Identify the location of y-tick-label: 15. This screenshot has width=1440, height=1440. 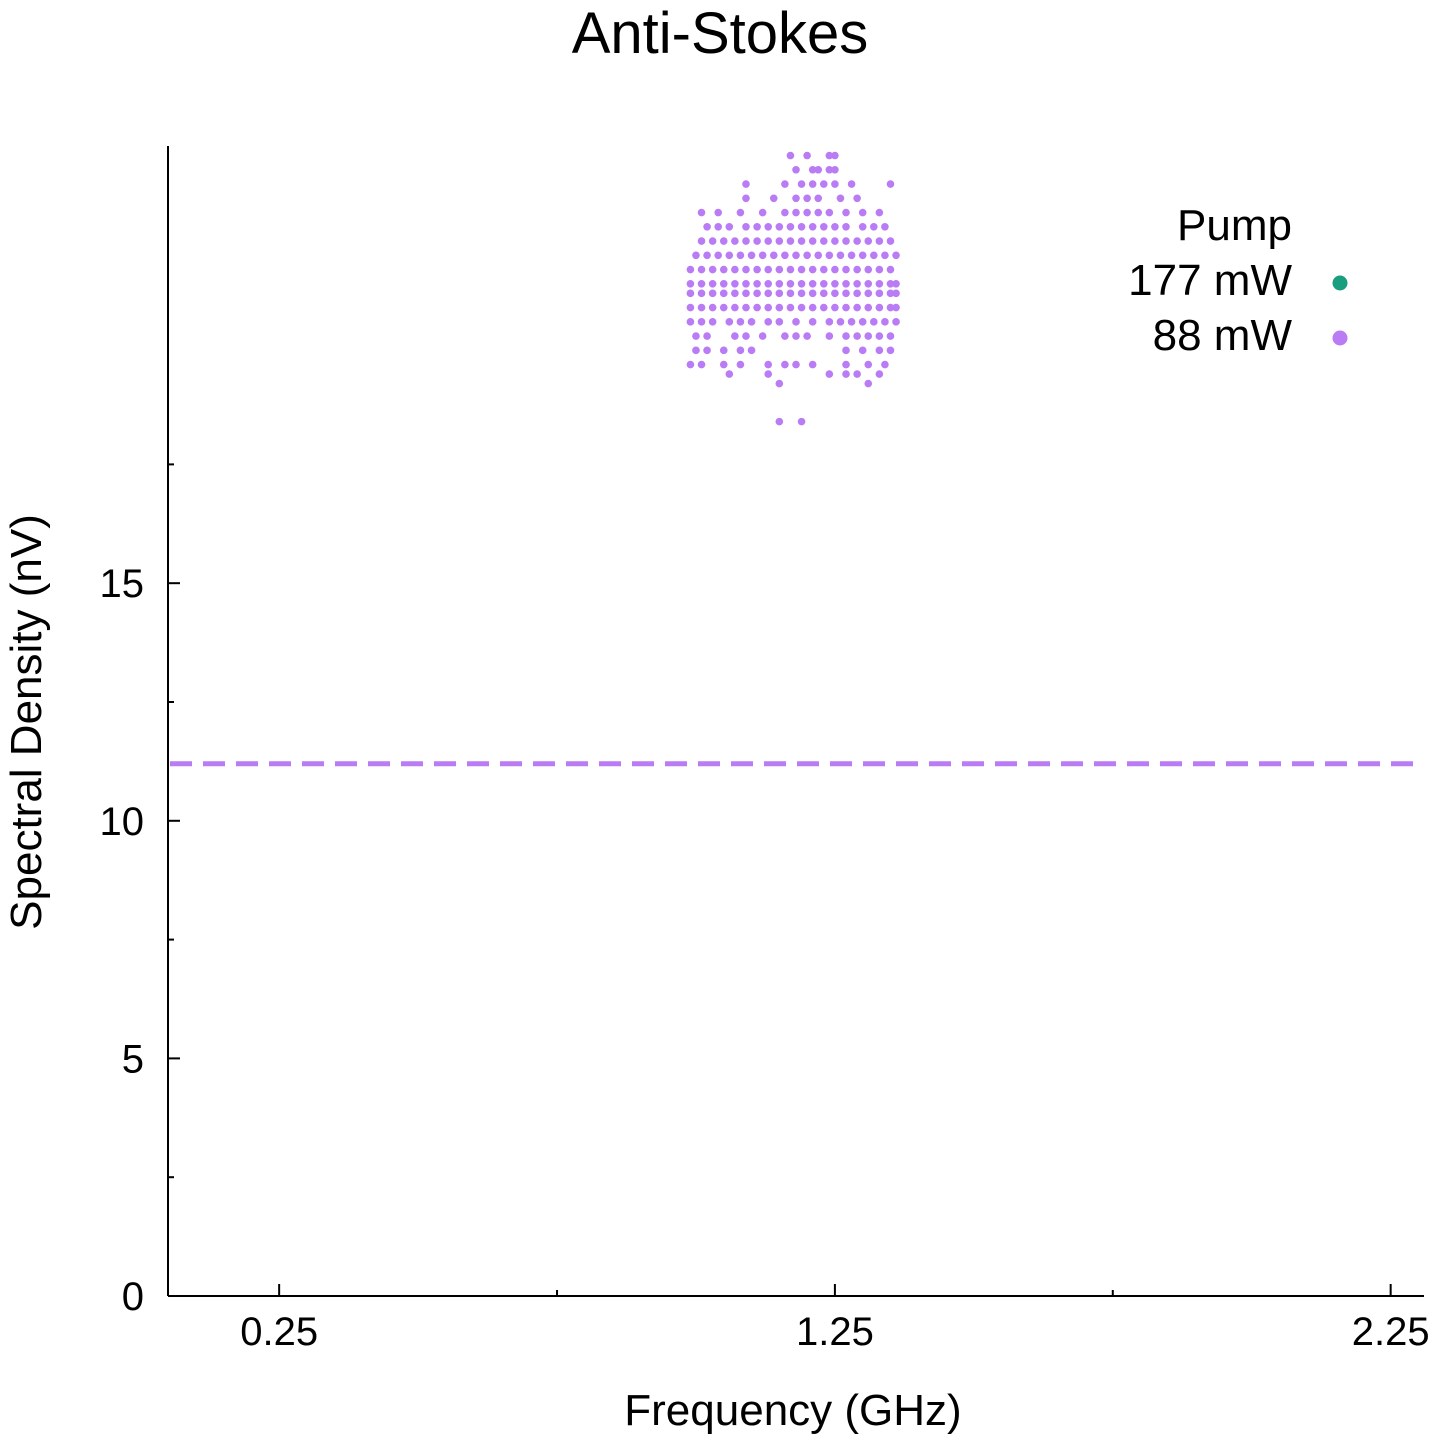
(122, 584).